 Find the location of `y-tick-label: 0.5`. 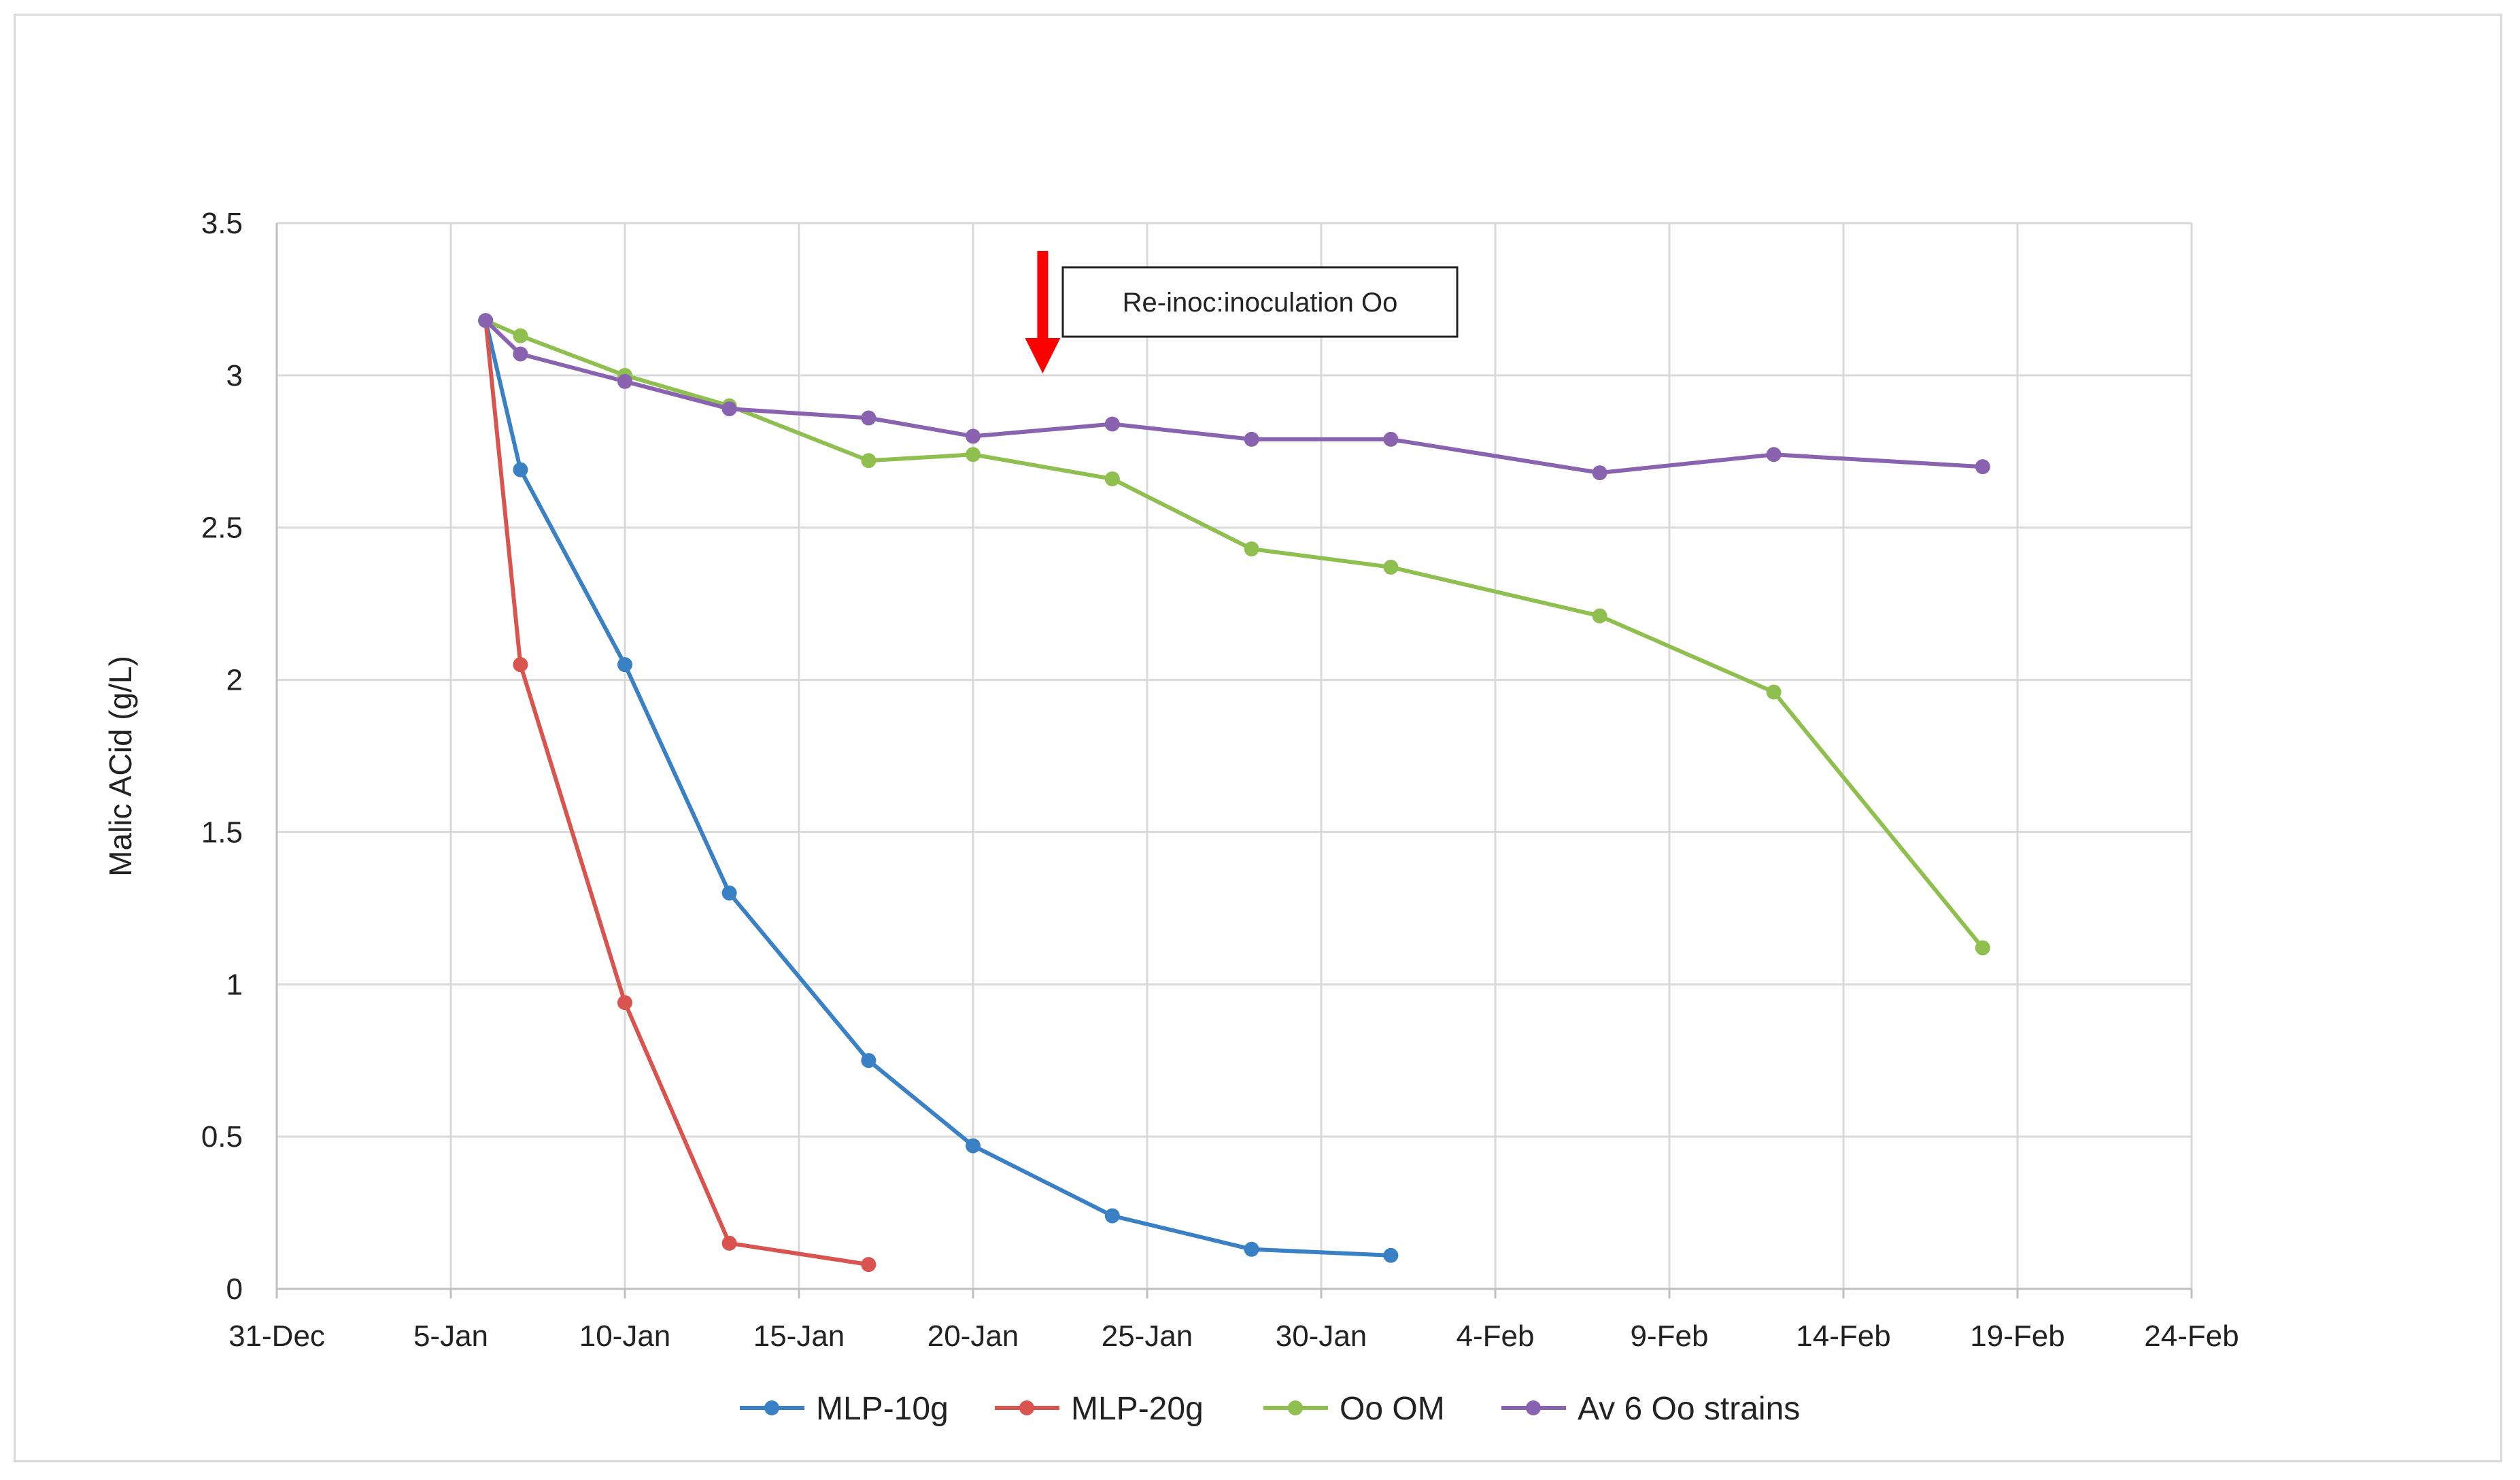

y-tick-label: 0.5 is located at coordinates (222, 1137).